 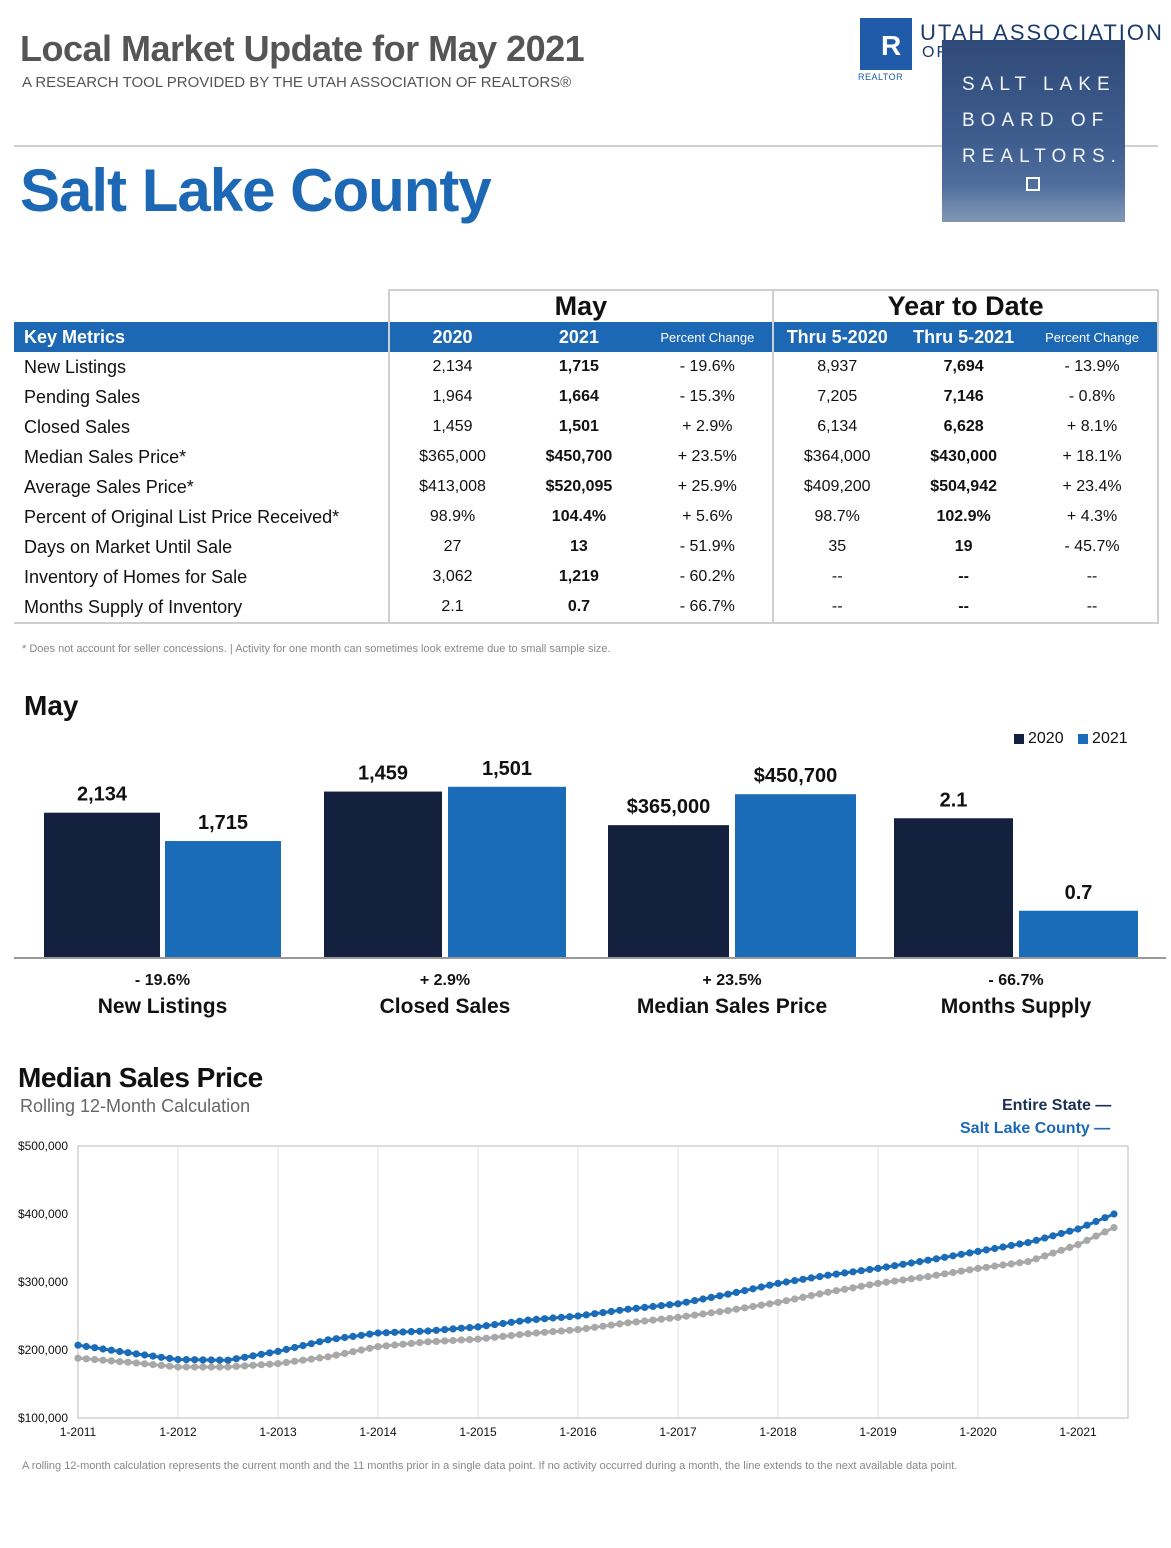 What do you see at coordinates (182, 516) in the screenshot?
I see `metric-label: Percent of Original List Price Received*` at bounding box center [182, 516].